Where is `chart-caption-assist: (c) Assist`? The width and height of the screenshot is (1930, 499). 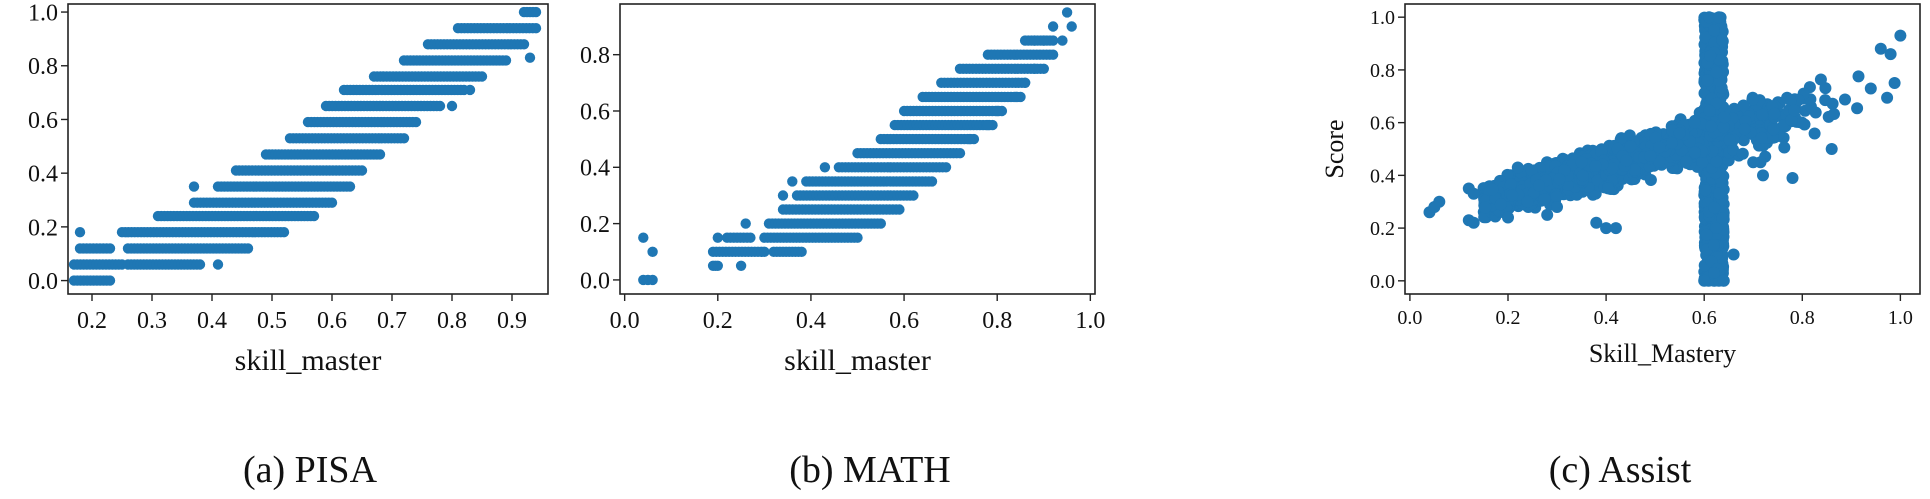
chart-caption-assist: (c) Assist is located at coordinates (1620, 470).